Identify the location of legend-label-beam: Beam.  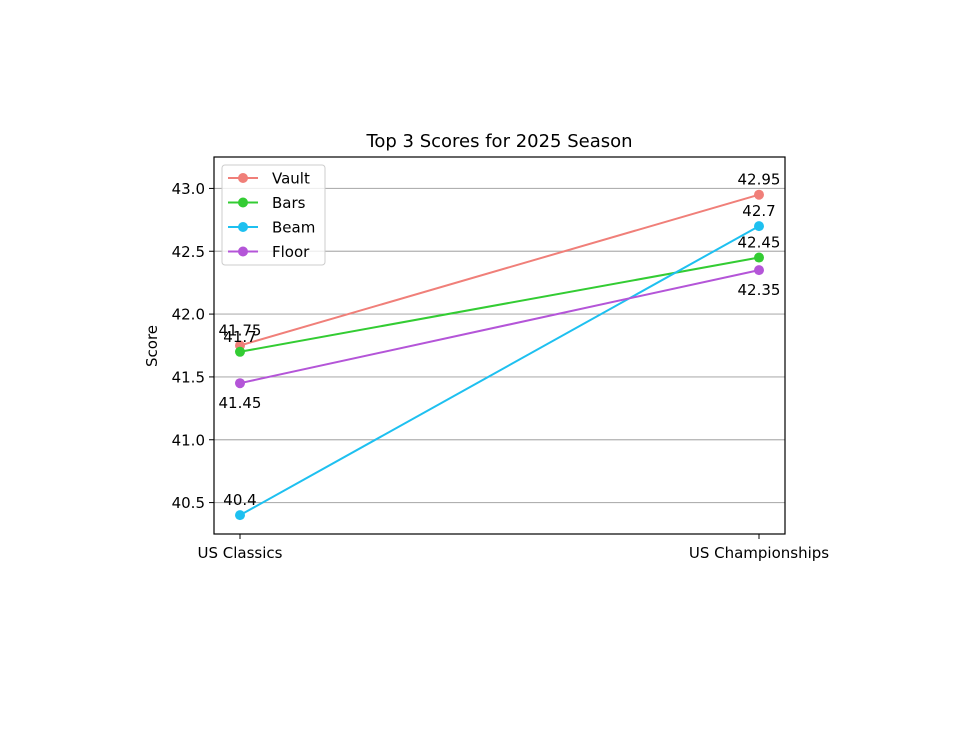
(293, 228).